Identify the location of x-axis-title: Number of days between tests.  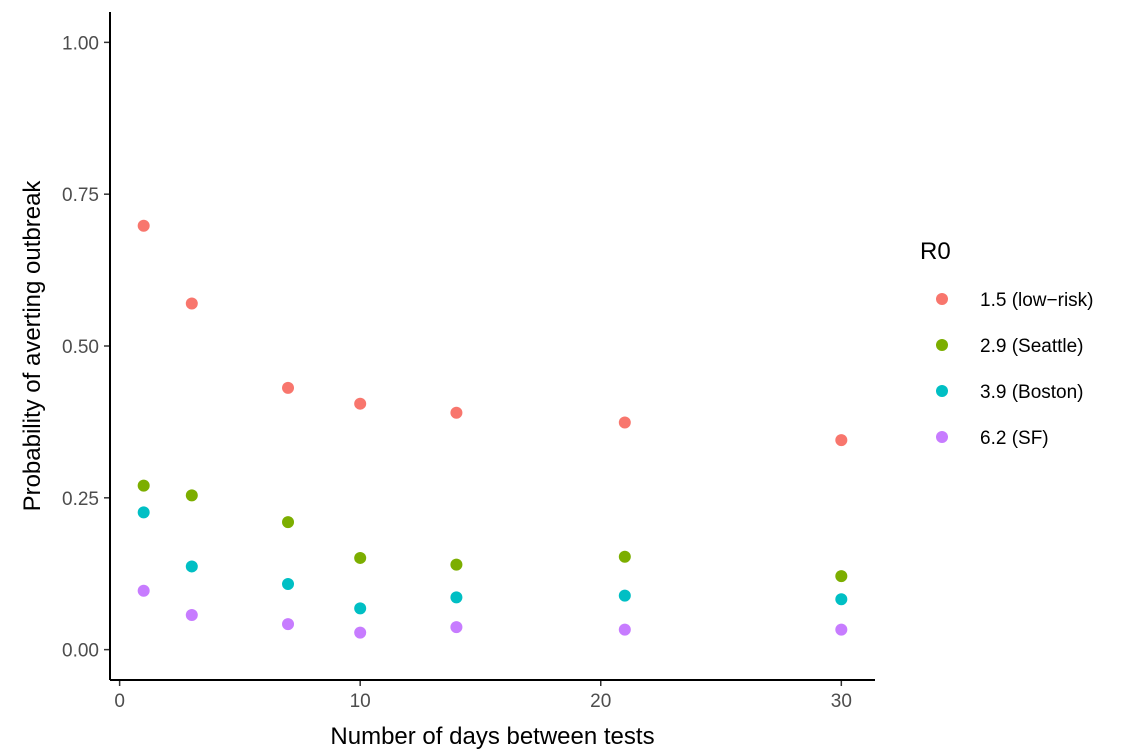
(492, 736).